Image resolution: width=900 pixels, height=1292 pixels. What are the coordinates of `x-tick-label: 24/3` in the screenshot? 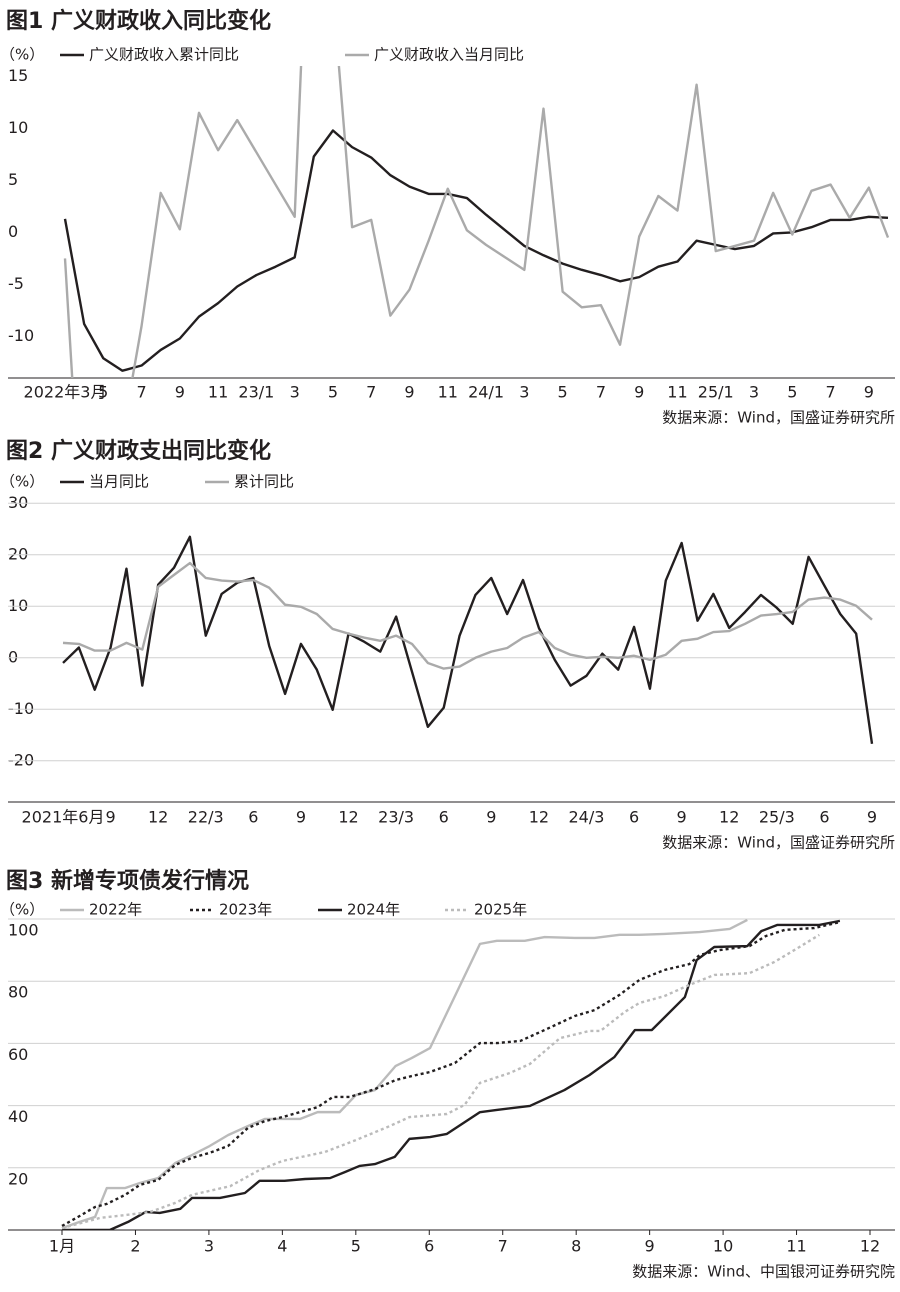 It's located at (587, 817).